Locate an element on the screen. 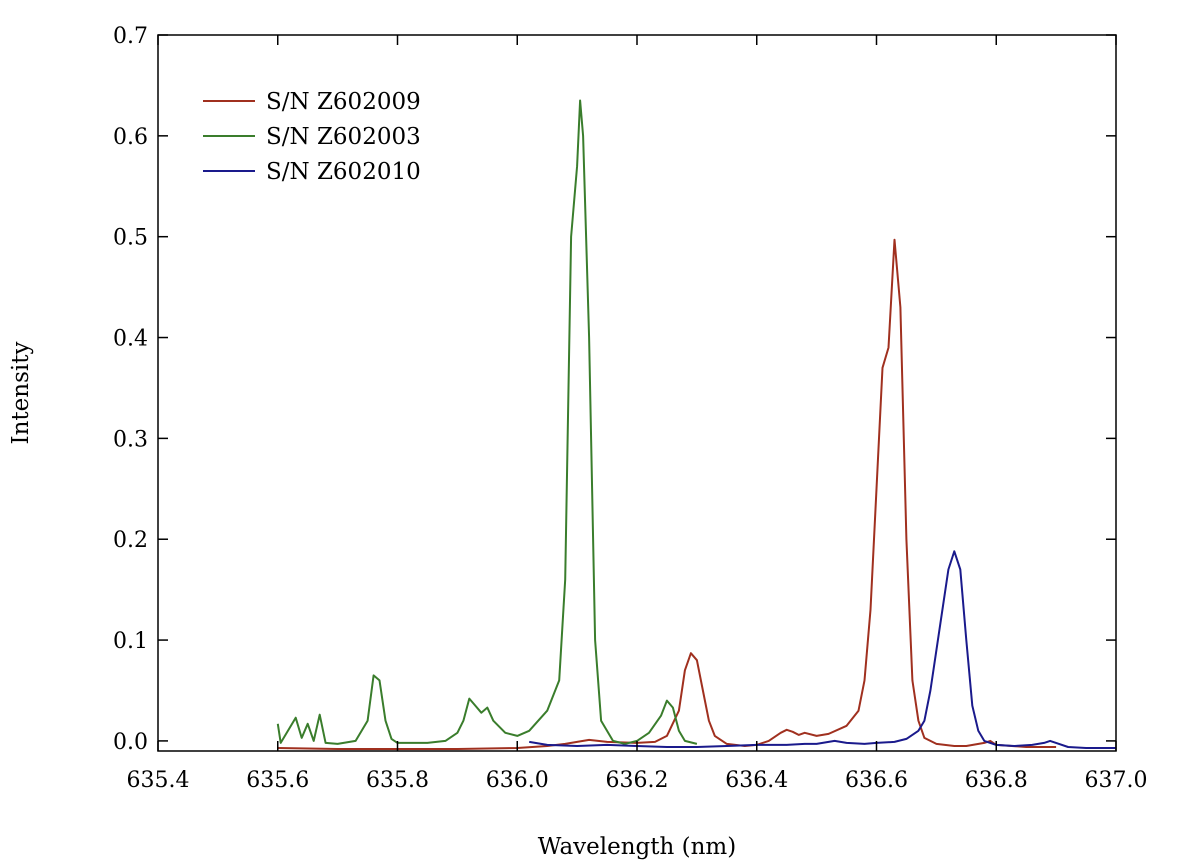  legend-label: S/N Z602003 is located at coordinates (343, 137).